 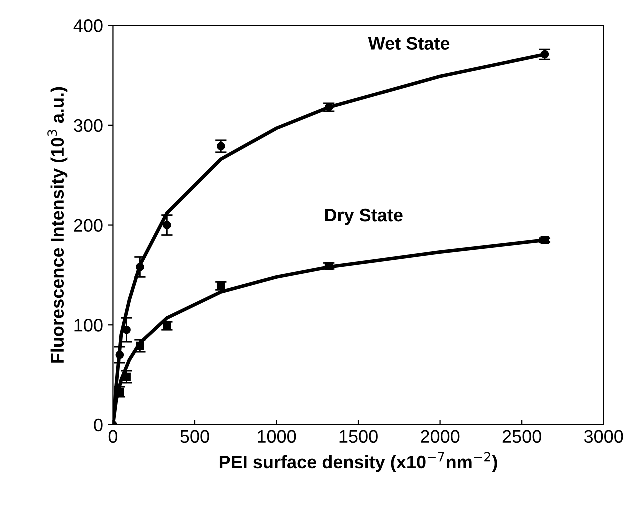 What do you see at coordinates (88, 225) in the screenshot?
I see `y-tick-label: 200` at bounding box center [88, 225].